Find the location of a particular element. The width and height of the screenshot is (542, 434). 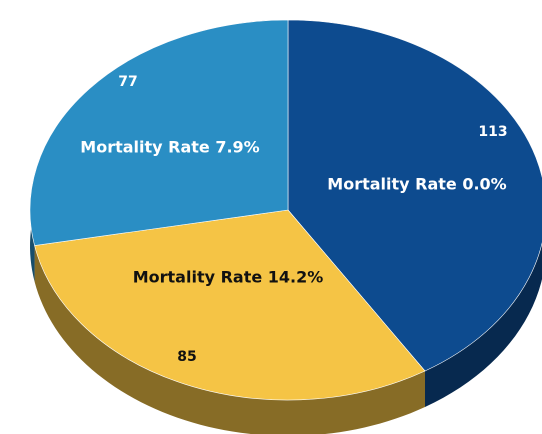

value-label: 77 is located at coordinates (127, 82).